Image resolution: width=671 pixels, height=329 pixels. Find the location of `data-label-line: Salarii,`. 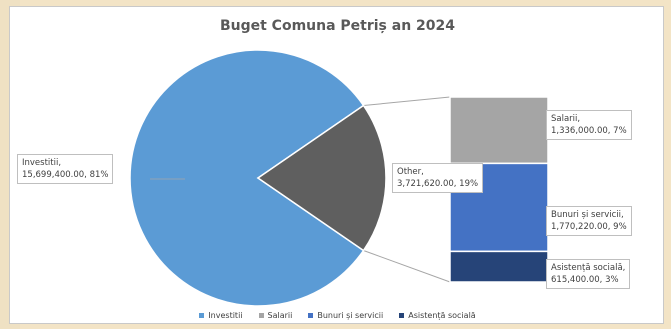

data-label-line: Salarii, is located at coordinates (566, 119).